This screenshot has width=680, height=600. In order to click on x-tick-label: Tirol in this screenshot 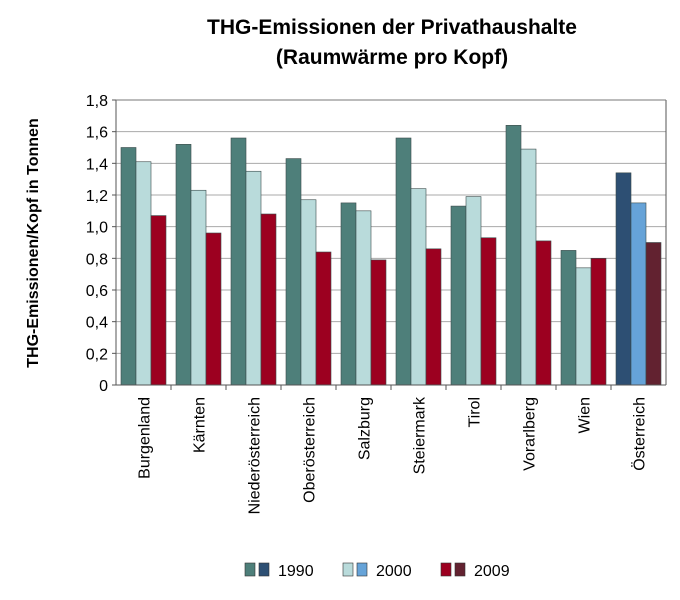, I will do `click(475, 412)`.